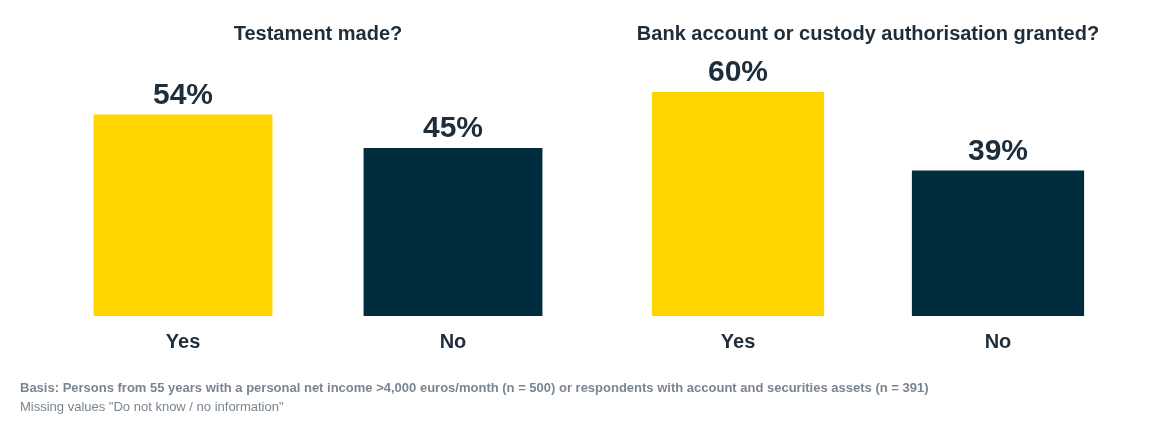 This screenshot has width=1164, height=430. Describe the element at coordinates (475, 388) in the screenshot. I see `text: Basis: Persons from 55 years with a personal net income >4,000 euros/month (n = 500) or respondents with account and securities assets (n = 391)` at that location.